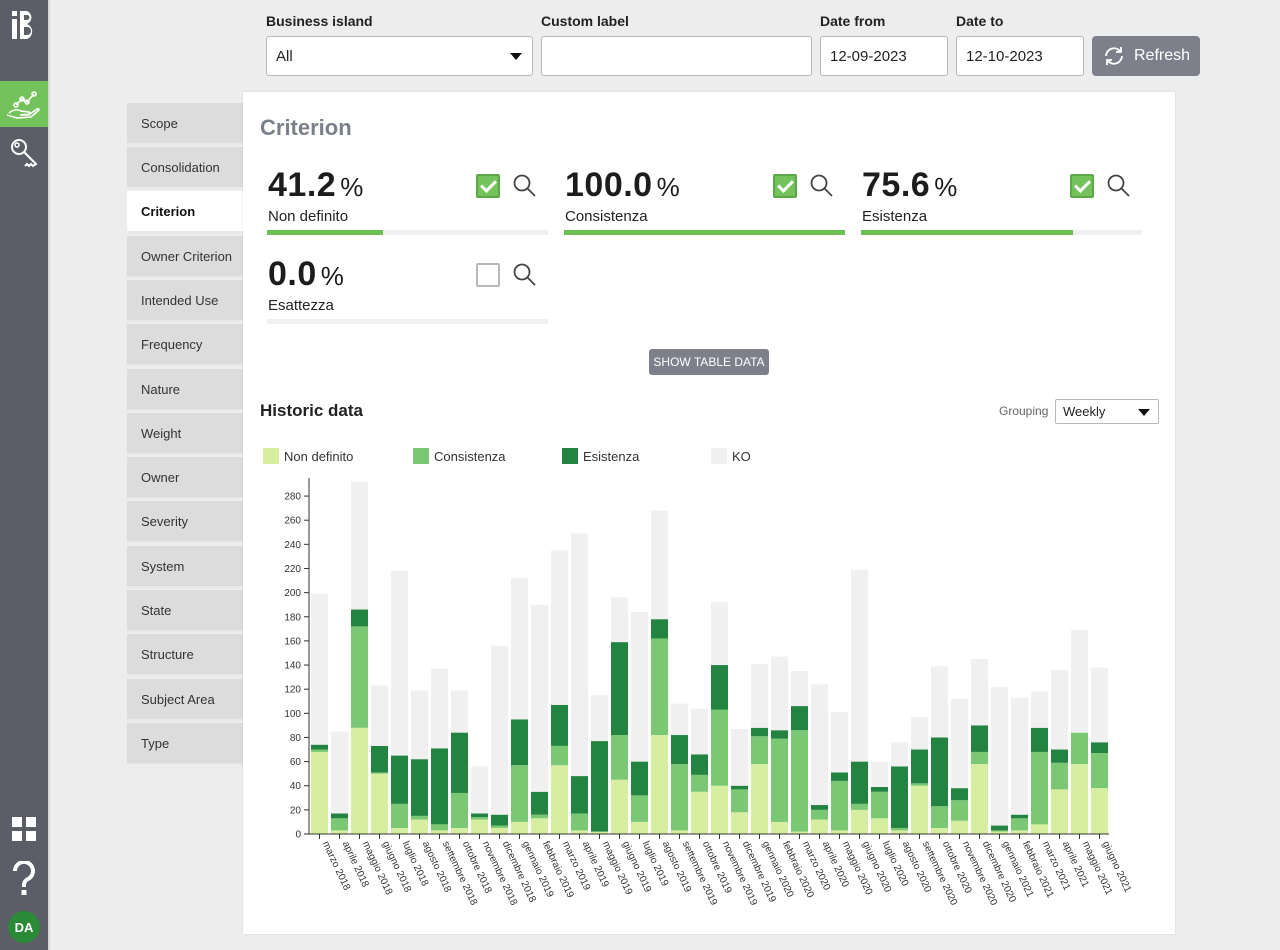  What do you see at coordinates (49, 475) in the screenshot?
I see `rail-divider` at bounding box center [49, 475].